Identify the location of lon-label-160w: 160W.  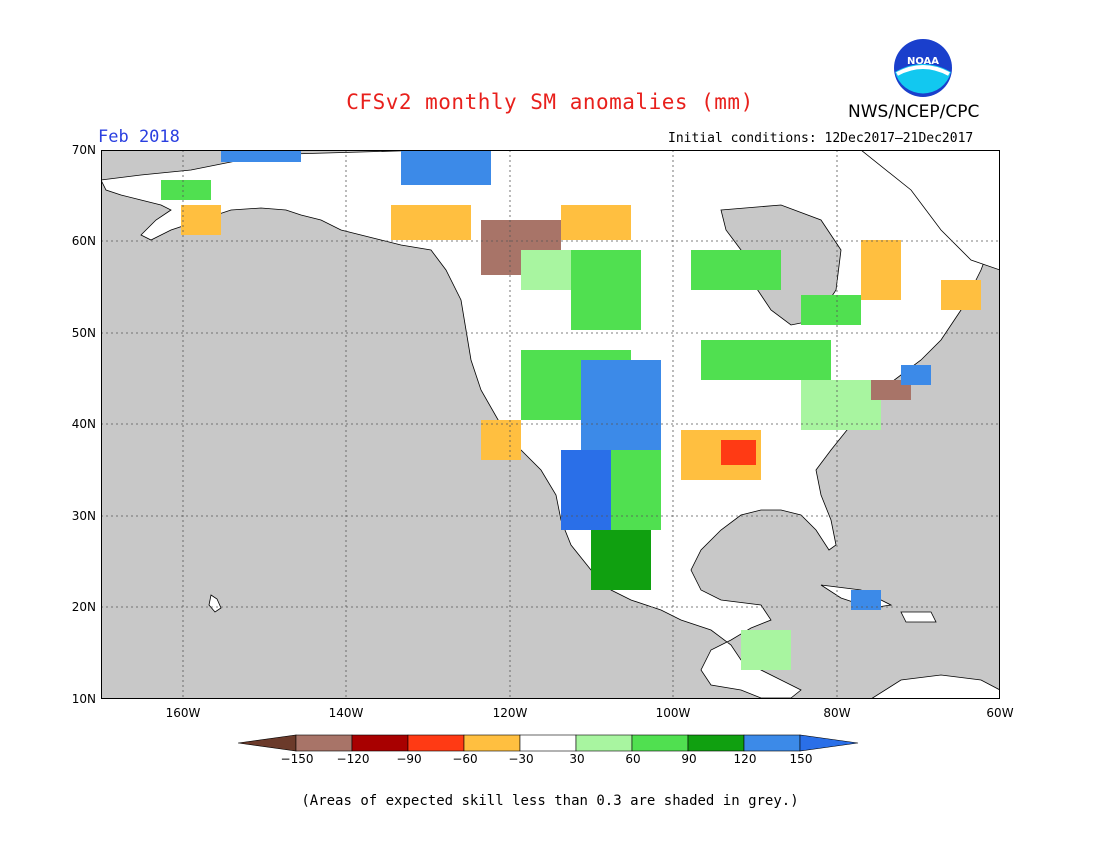
(183, 713).